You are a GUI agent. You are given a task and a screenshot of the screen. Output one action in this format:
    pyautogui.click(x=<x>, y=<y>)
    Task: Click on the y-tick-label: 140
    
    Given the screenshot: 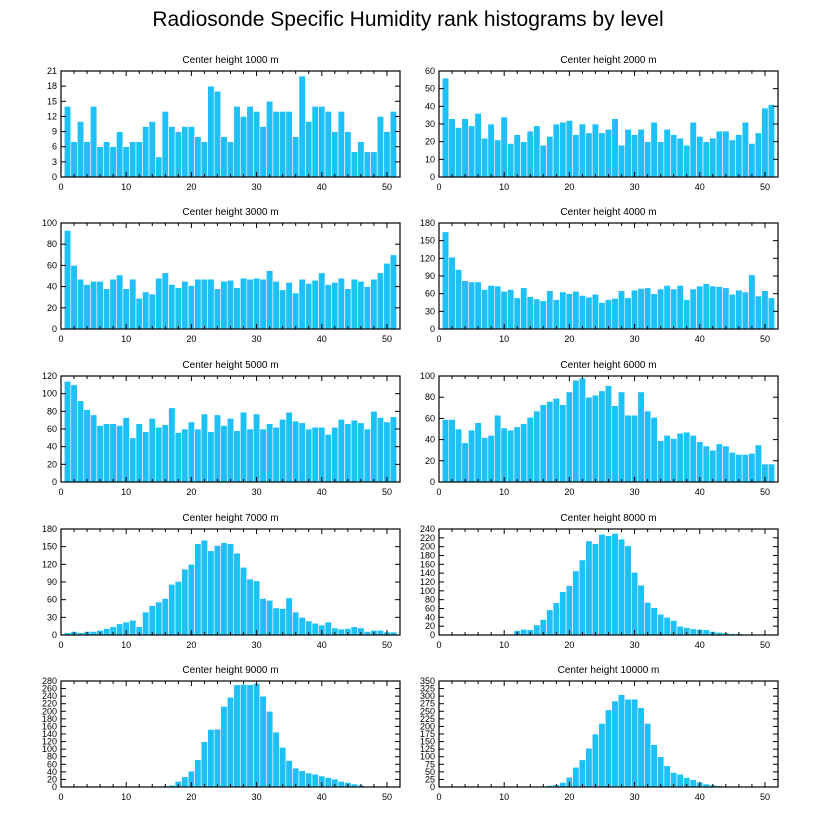 What is the action you would take?
    pyautogui.click(x=49, y=734)
    